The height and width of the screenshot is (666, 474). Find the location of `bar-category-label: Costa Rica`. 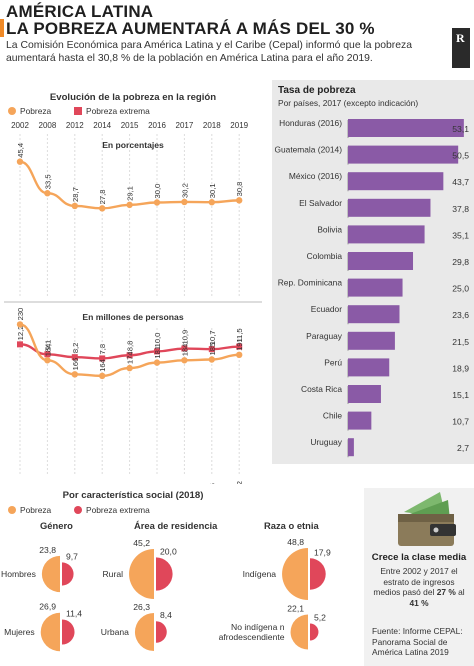

bar-category-label: Costa Rica is located at coordinates (321, 389).